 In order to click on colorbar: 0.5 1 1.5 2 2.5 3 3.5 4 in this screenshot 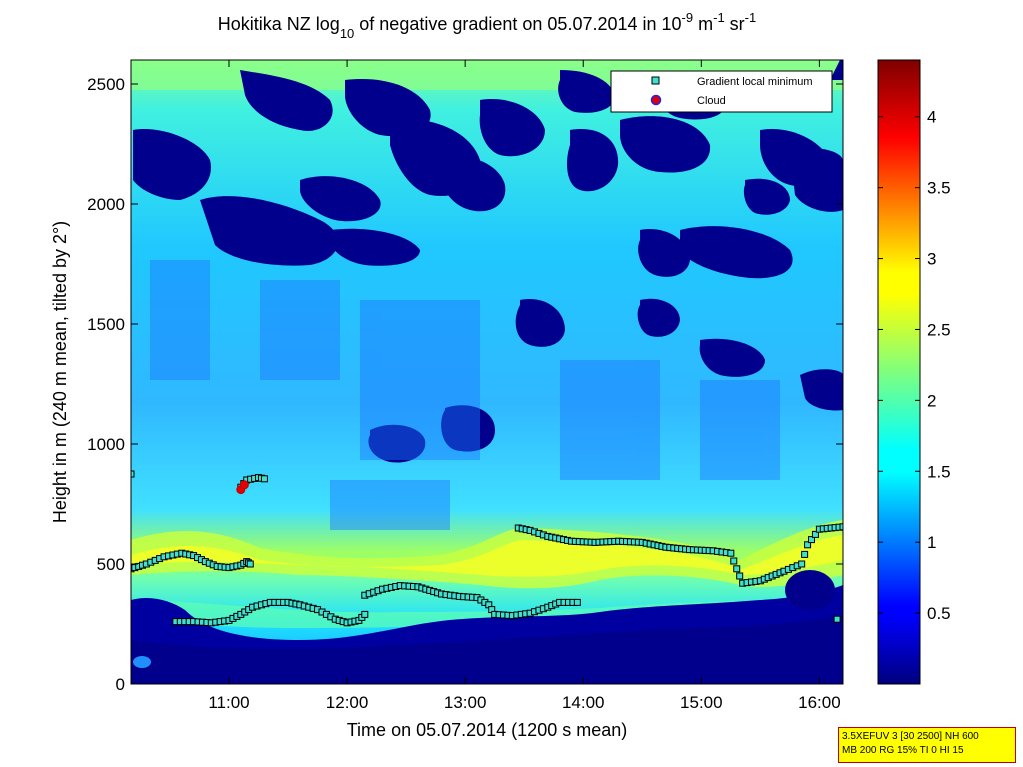, I will do `click(914, 372)`.